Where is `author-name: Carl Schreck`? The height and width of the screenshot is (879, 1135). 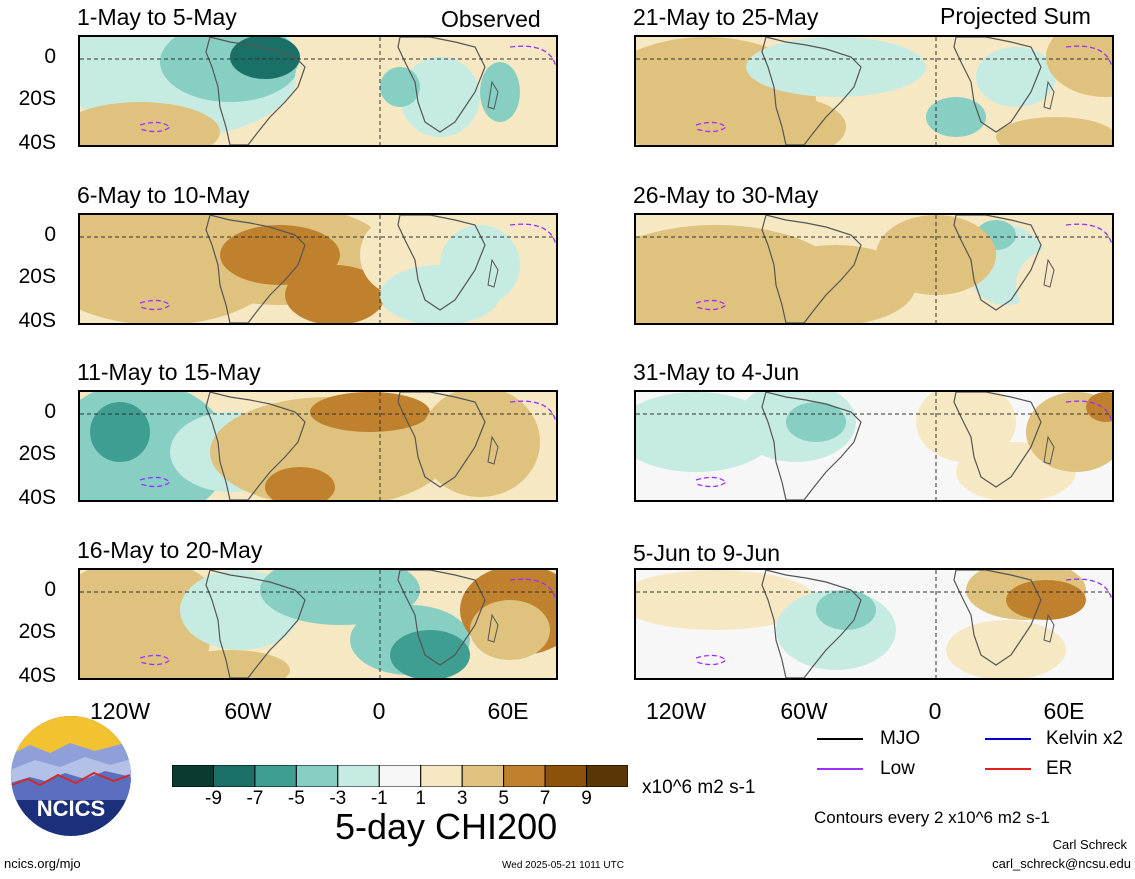 author-name: Carl Schreck is located at coordinates (1089, 844).